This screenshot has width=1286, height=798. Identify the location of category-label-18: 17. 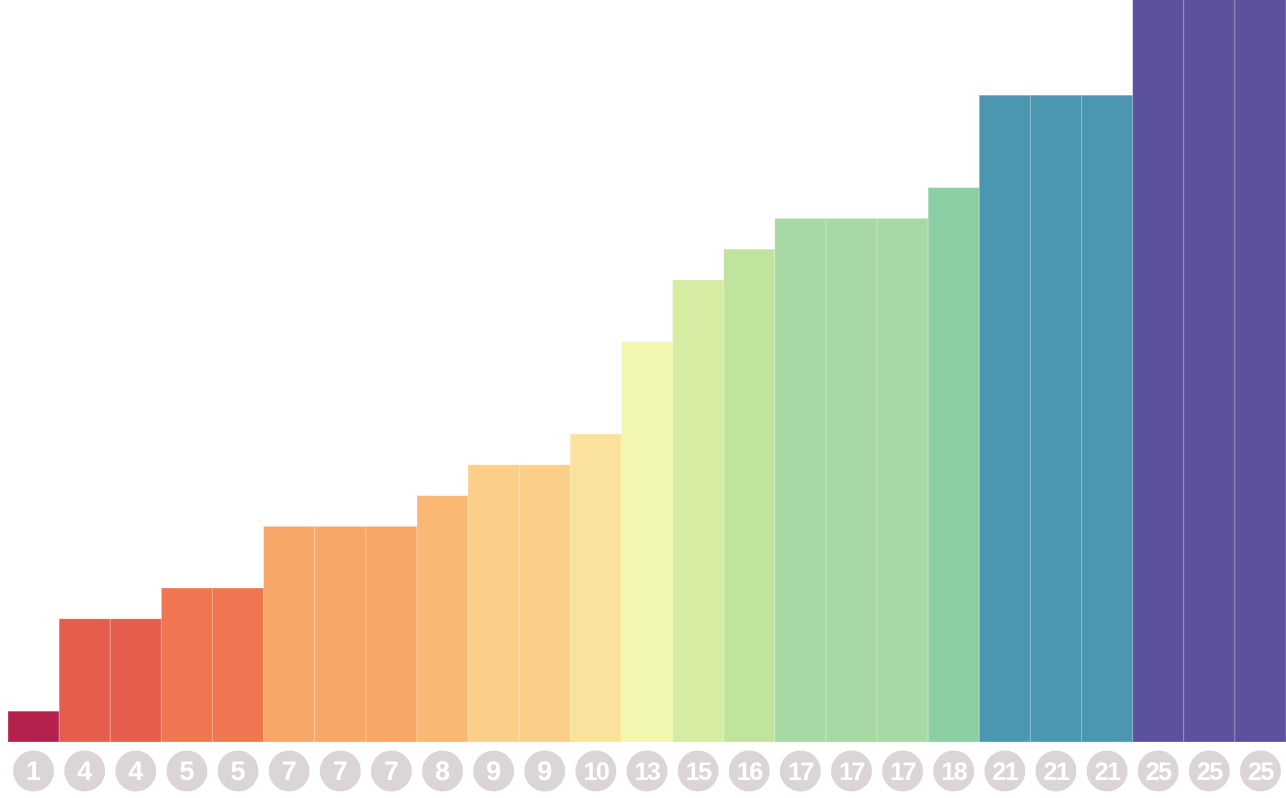
(903, 771).